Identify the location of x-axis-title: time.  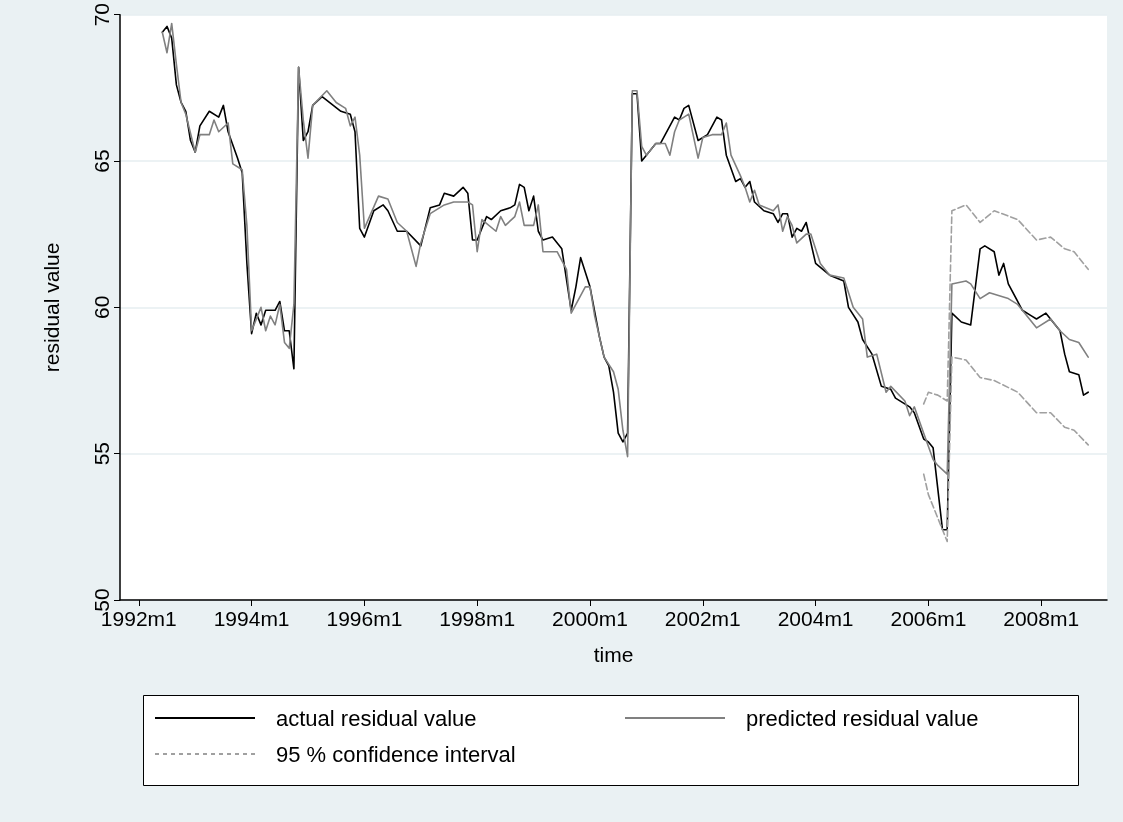
(613, 654).